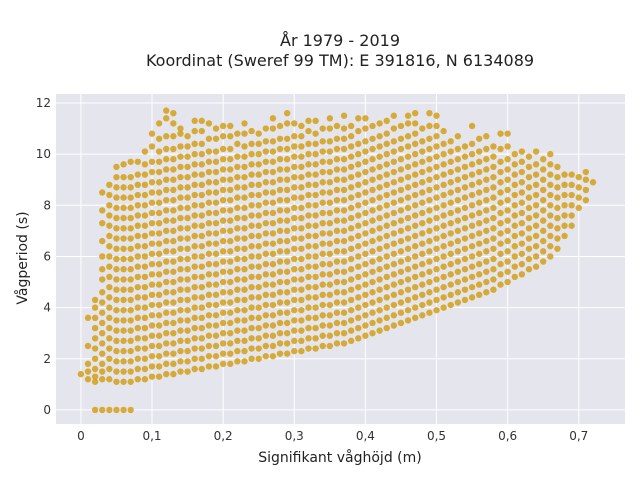 Image resolution: width=640 pixels, height=480 pixels. What do you see at coordinates (294, 436) in the screenshot?
I see `x-tick-label: 0,3` at bounding box center [294, 436].